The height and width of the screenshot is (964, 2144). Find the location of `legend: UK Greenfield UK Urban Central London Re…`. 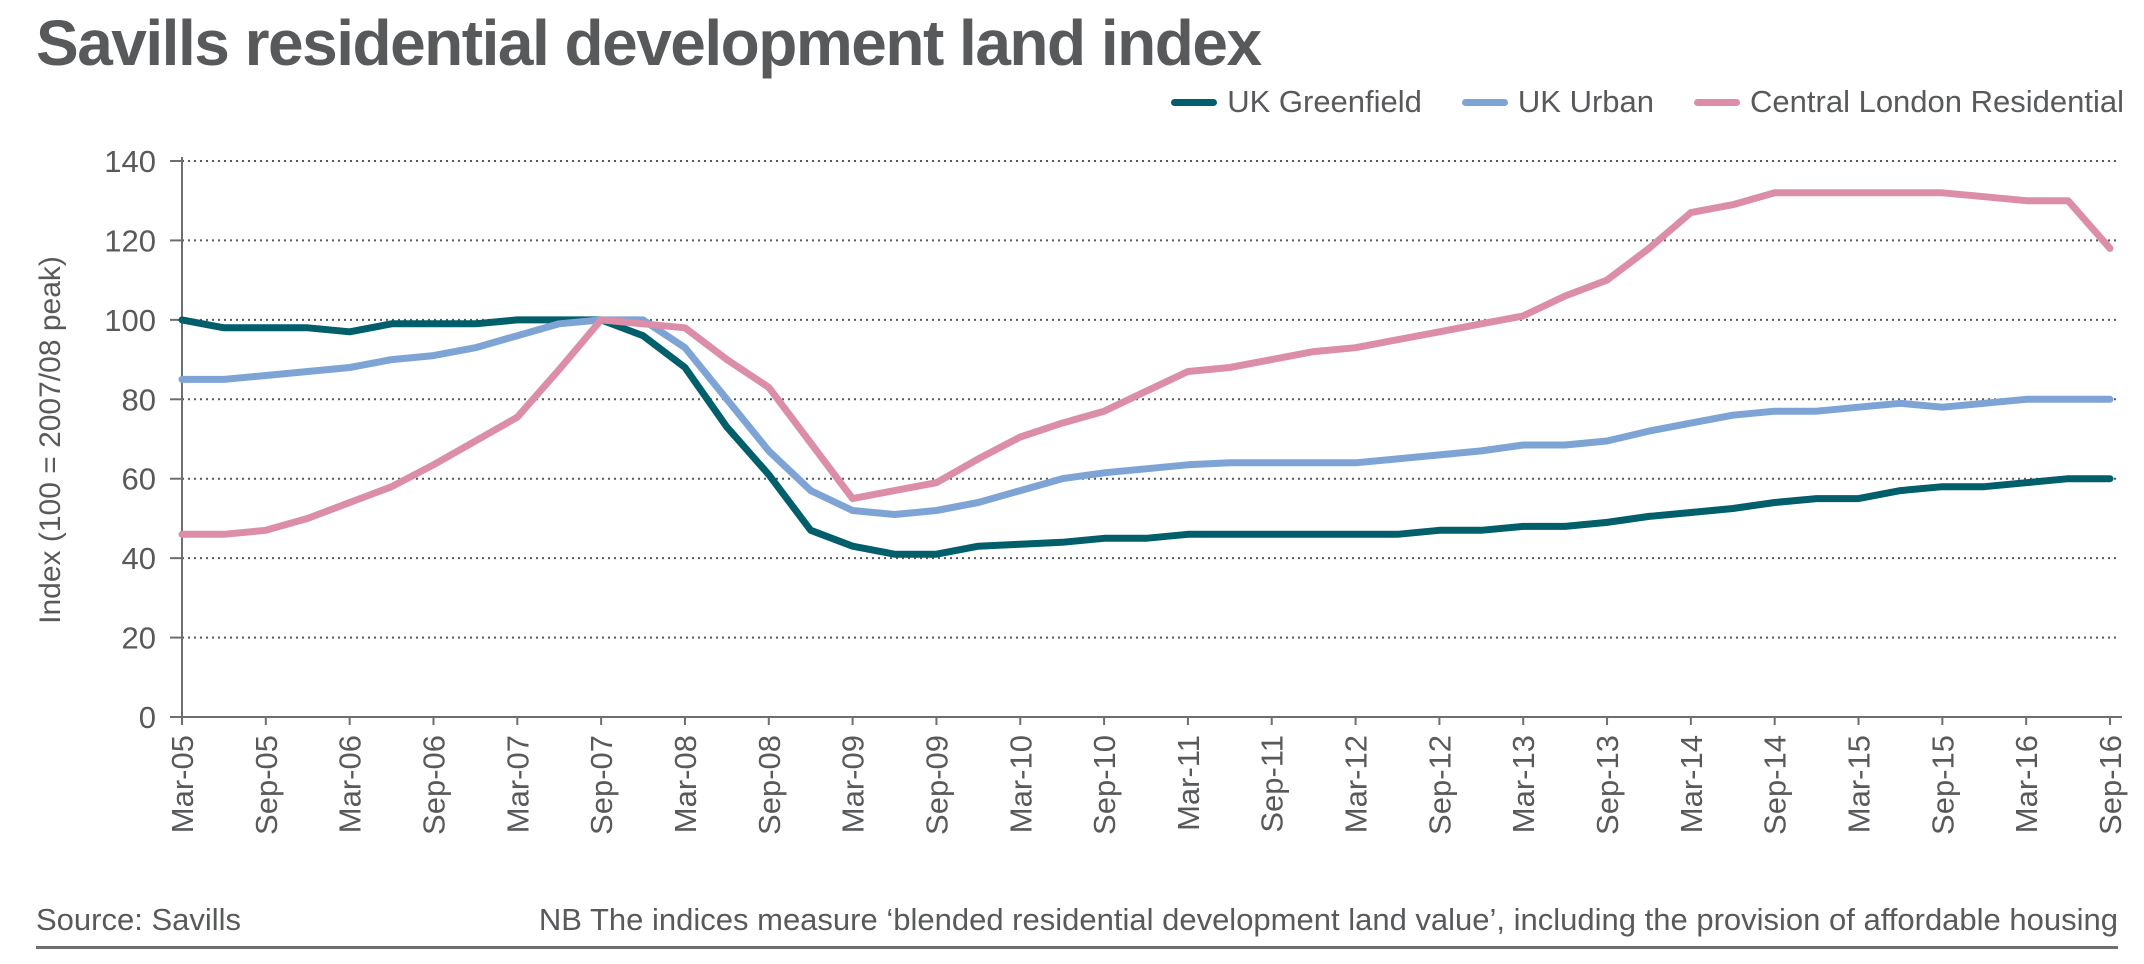

legend: UK Greenfield UK Urban Central London Re… is located at coordinates (1647, 102).